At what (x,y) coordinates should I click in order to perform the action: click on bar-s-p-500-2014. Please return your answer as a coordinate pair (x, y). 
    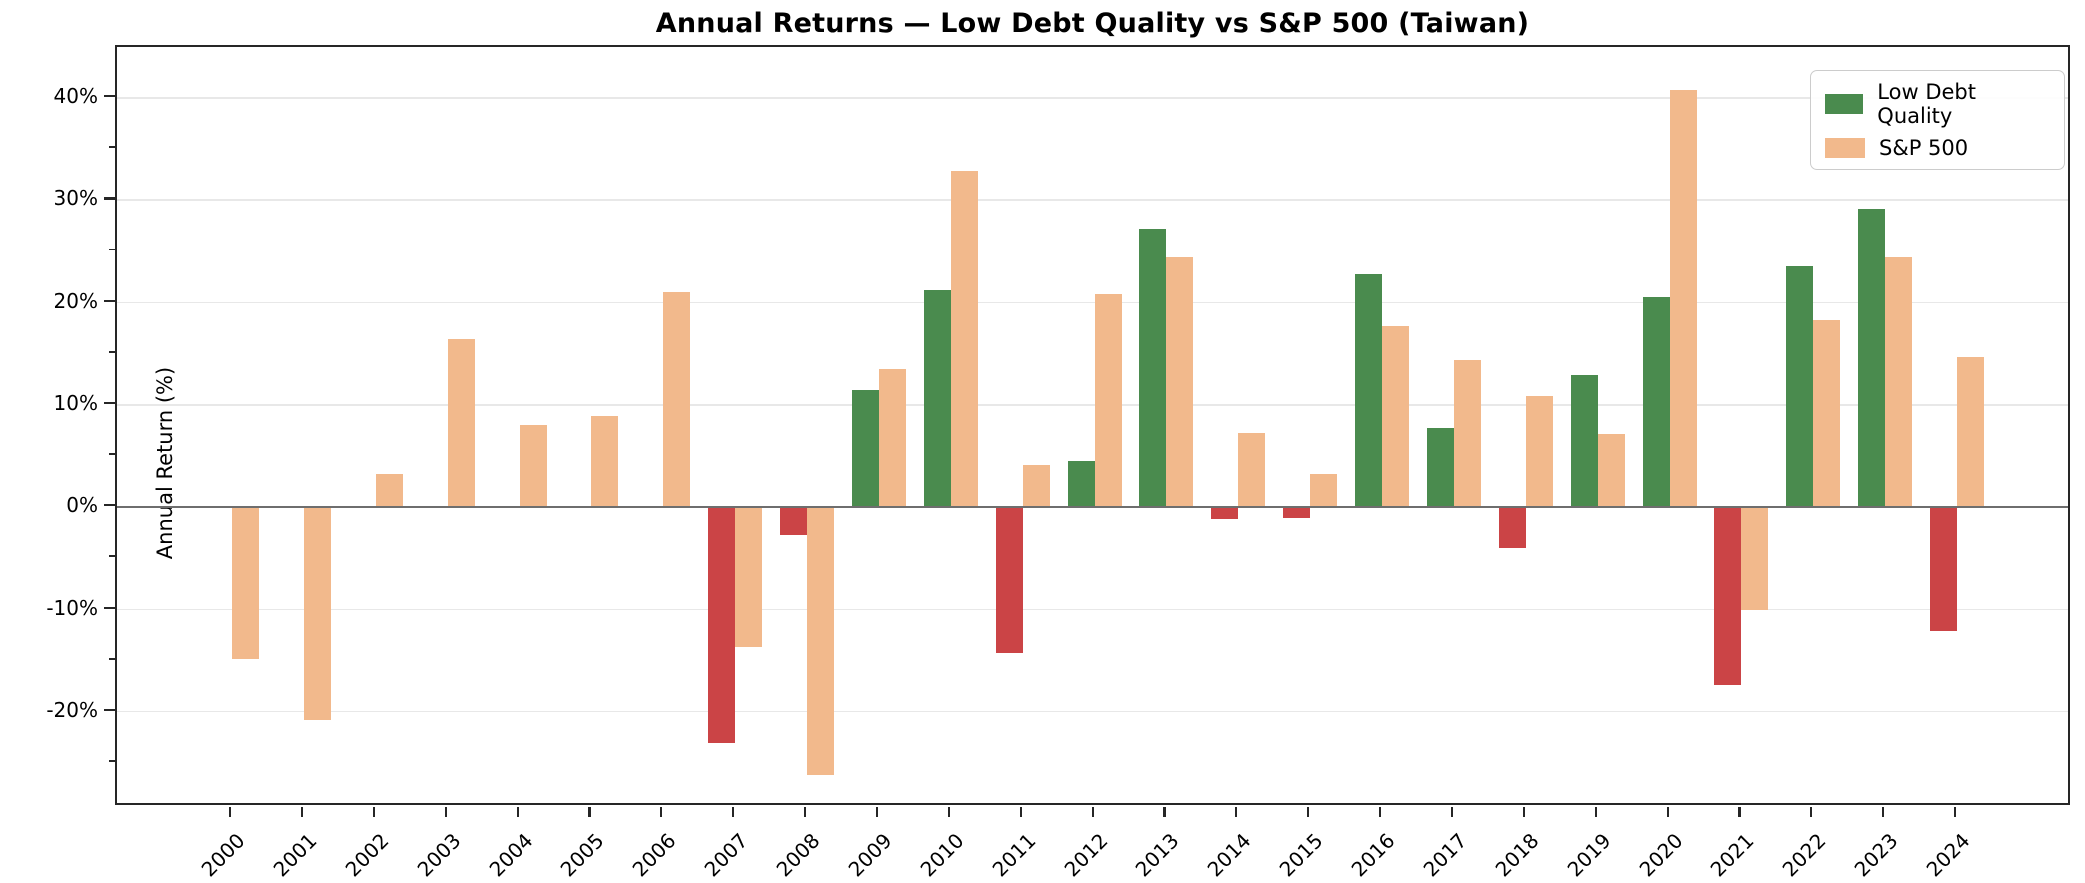
    Looking at the image, I should click on (1252, 470).